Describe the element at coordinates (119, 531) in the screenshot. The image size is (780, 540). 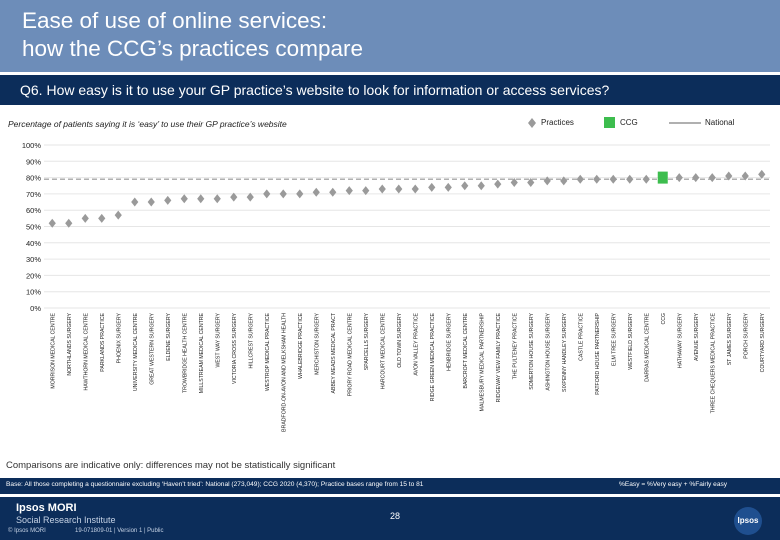
I see `job-reference: 19-071809-01 | Version 1 | Public` at that location.